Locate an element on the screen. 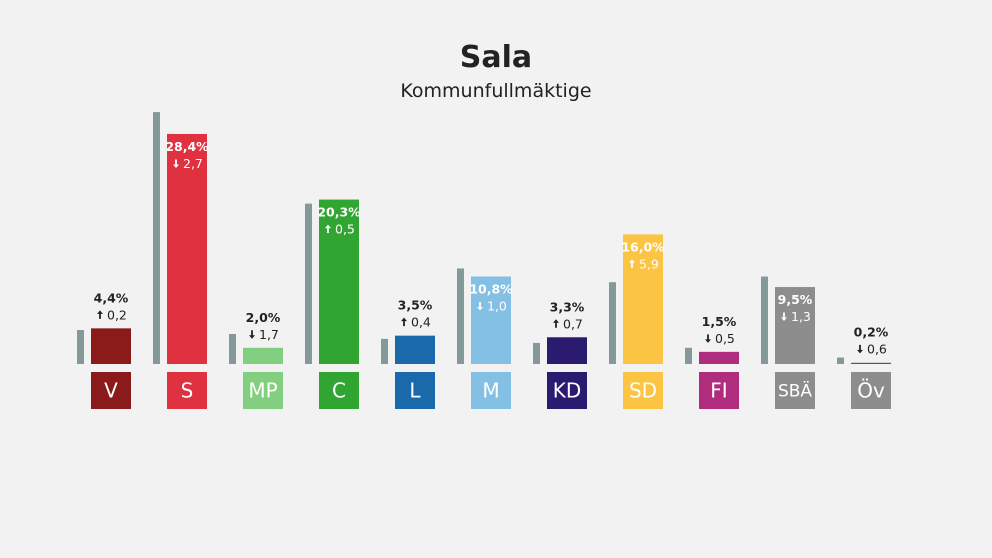 The width and height of the screenshot is (992, 558). party-label-m: M is located at coordinates (490, 391).